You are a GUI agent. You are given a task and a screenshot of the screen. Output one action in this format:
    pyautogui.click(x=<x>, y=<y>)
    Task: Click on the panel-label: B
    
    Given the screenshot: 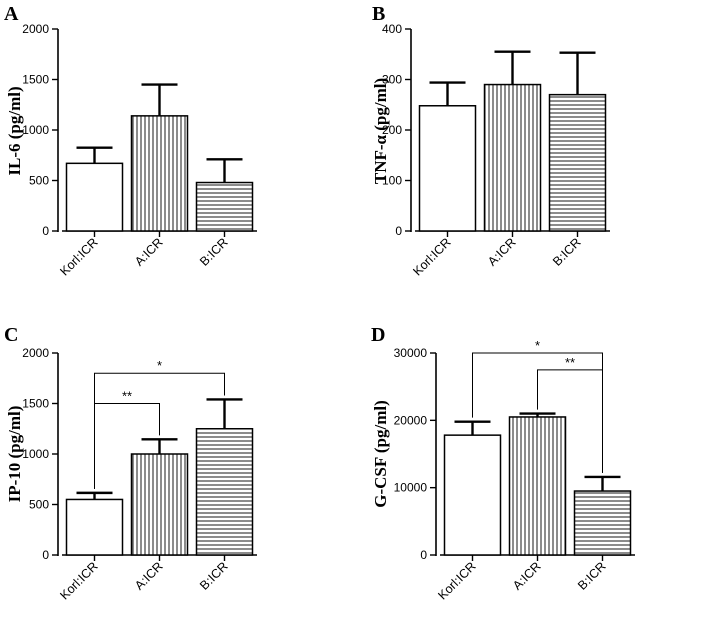 What is the action you would take?
    pyautogui.click(x=378, y=14)
    